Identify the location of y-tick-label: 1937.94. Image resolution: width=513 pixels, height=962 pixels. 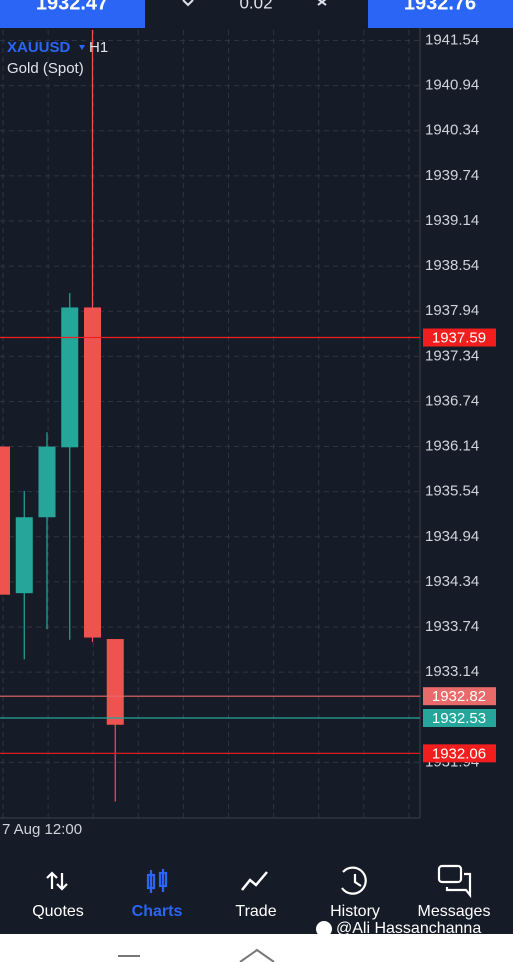
(452, 310).